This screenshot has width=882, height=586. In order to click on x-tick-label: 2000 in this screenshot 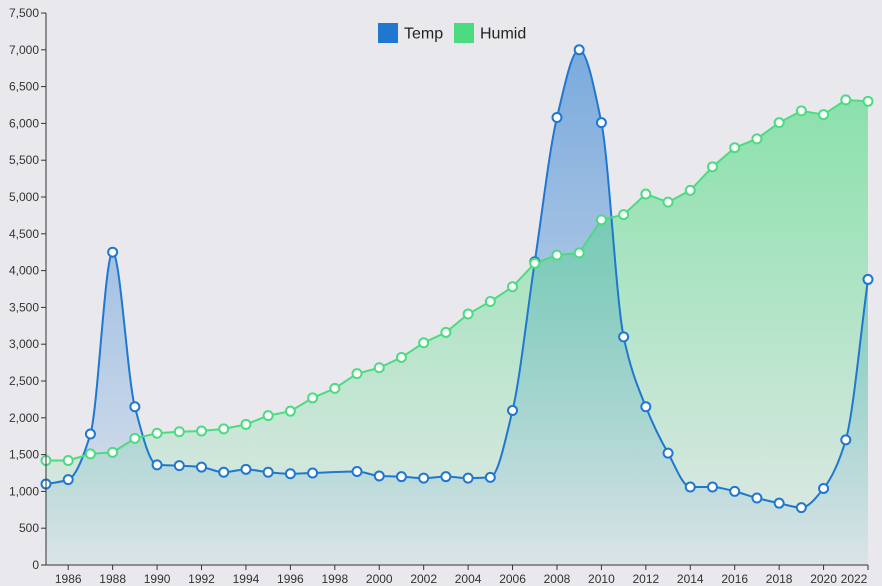, I will do `click(379, 579)`.